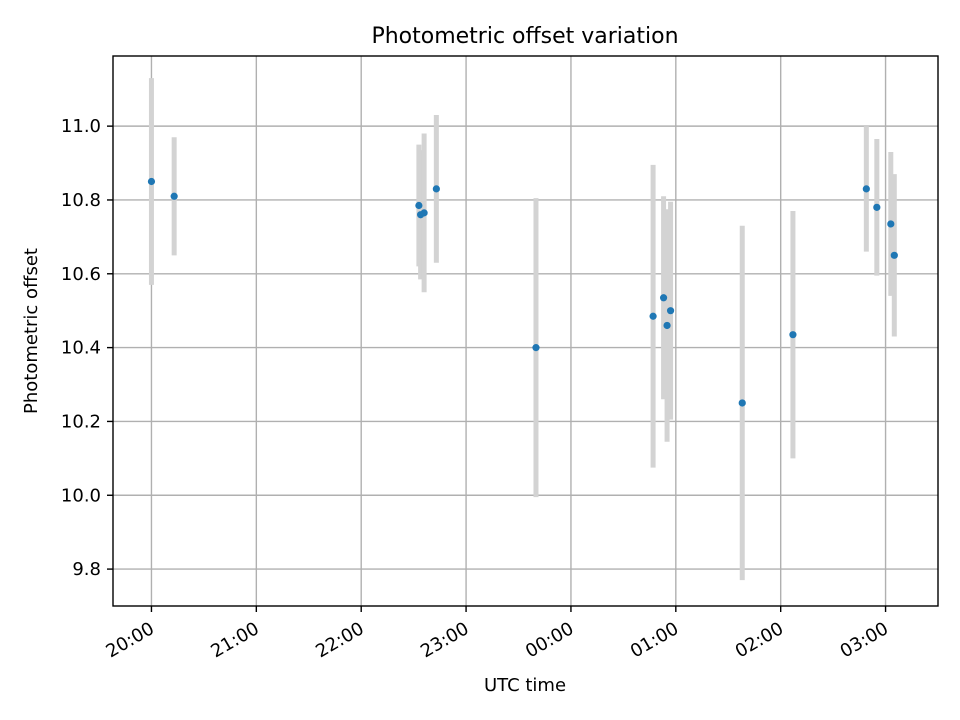 The image size is (960, 720). I want to click on chart-title: Photometric offset variation, so click(524, 36).